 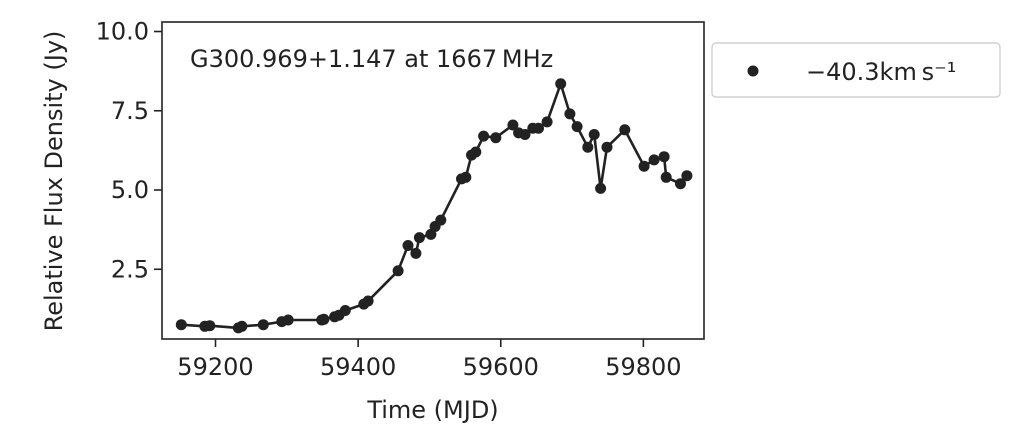 I want to click on x-tick-label: 59200, so click(x=215, y=367).